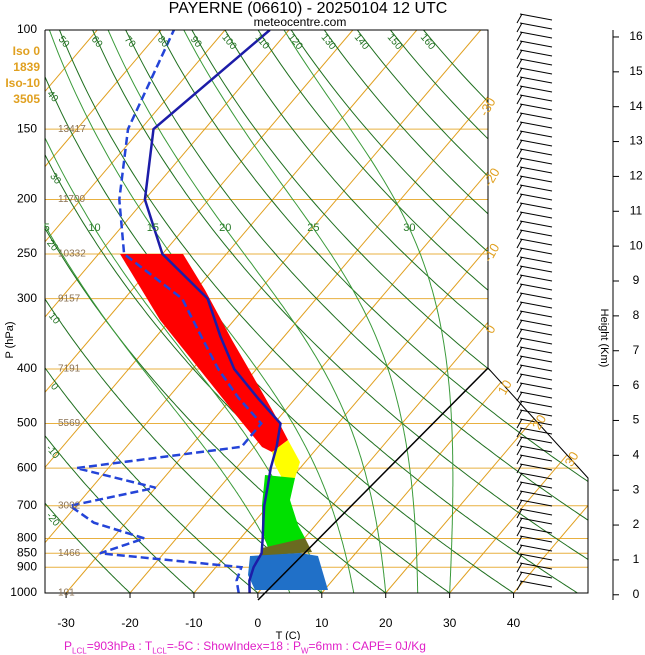 The image size is (645, 655). Describe the element at coordinates (534, 302) in the screenshot. I see `wind-barbs` at that location.